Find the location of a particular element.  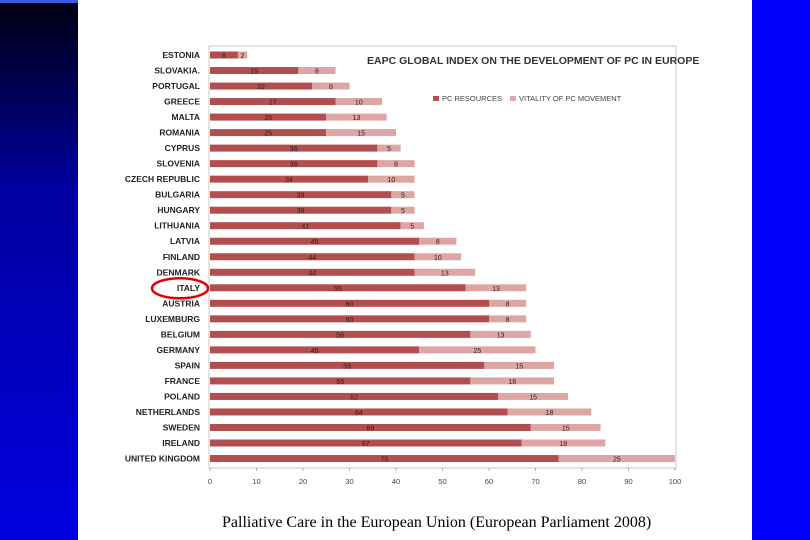

data-label-resources: 6 is located at coordinates (224, 56).